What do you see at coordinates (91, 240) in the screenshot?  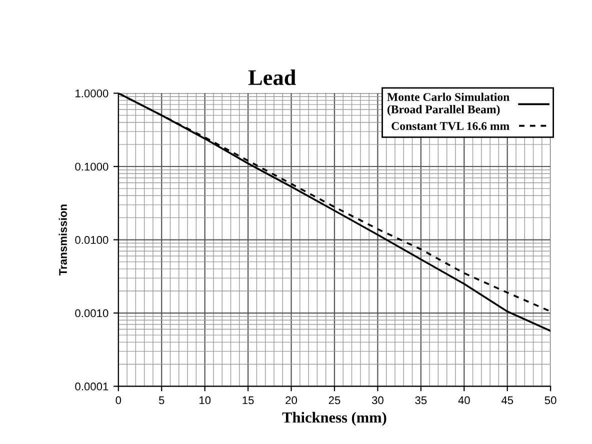 I see `y-tick-label: 0.0100` at bounding box center [91, 240].